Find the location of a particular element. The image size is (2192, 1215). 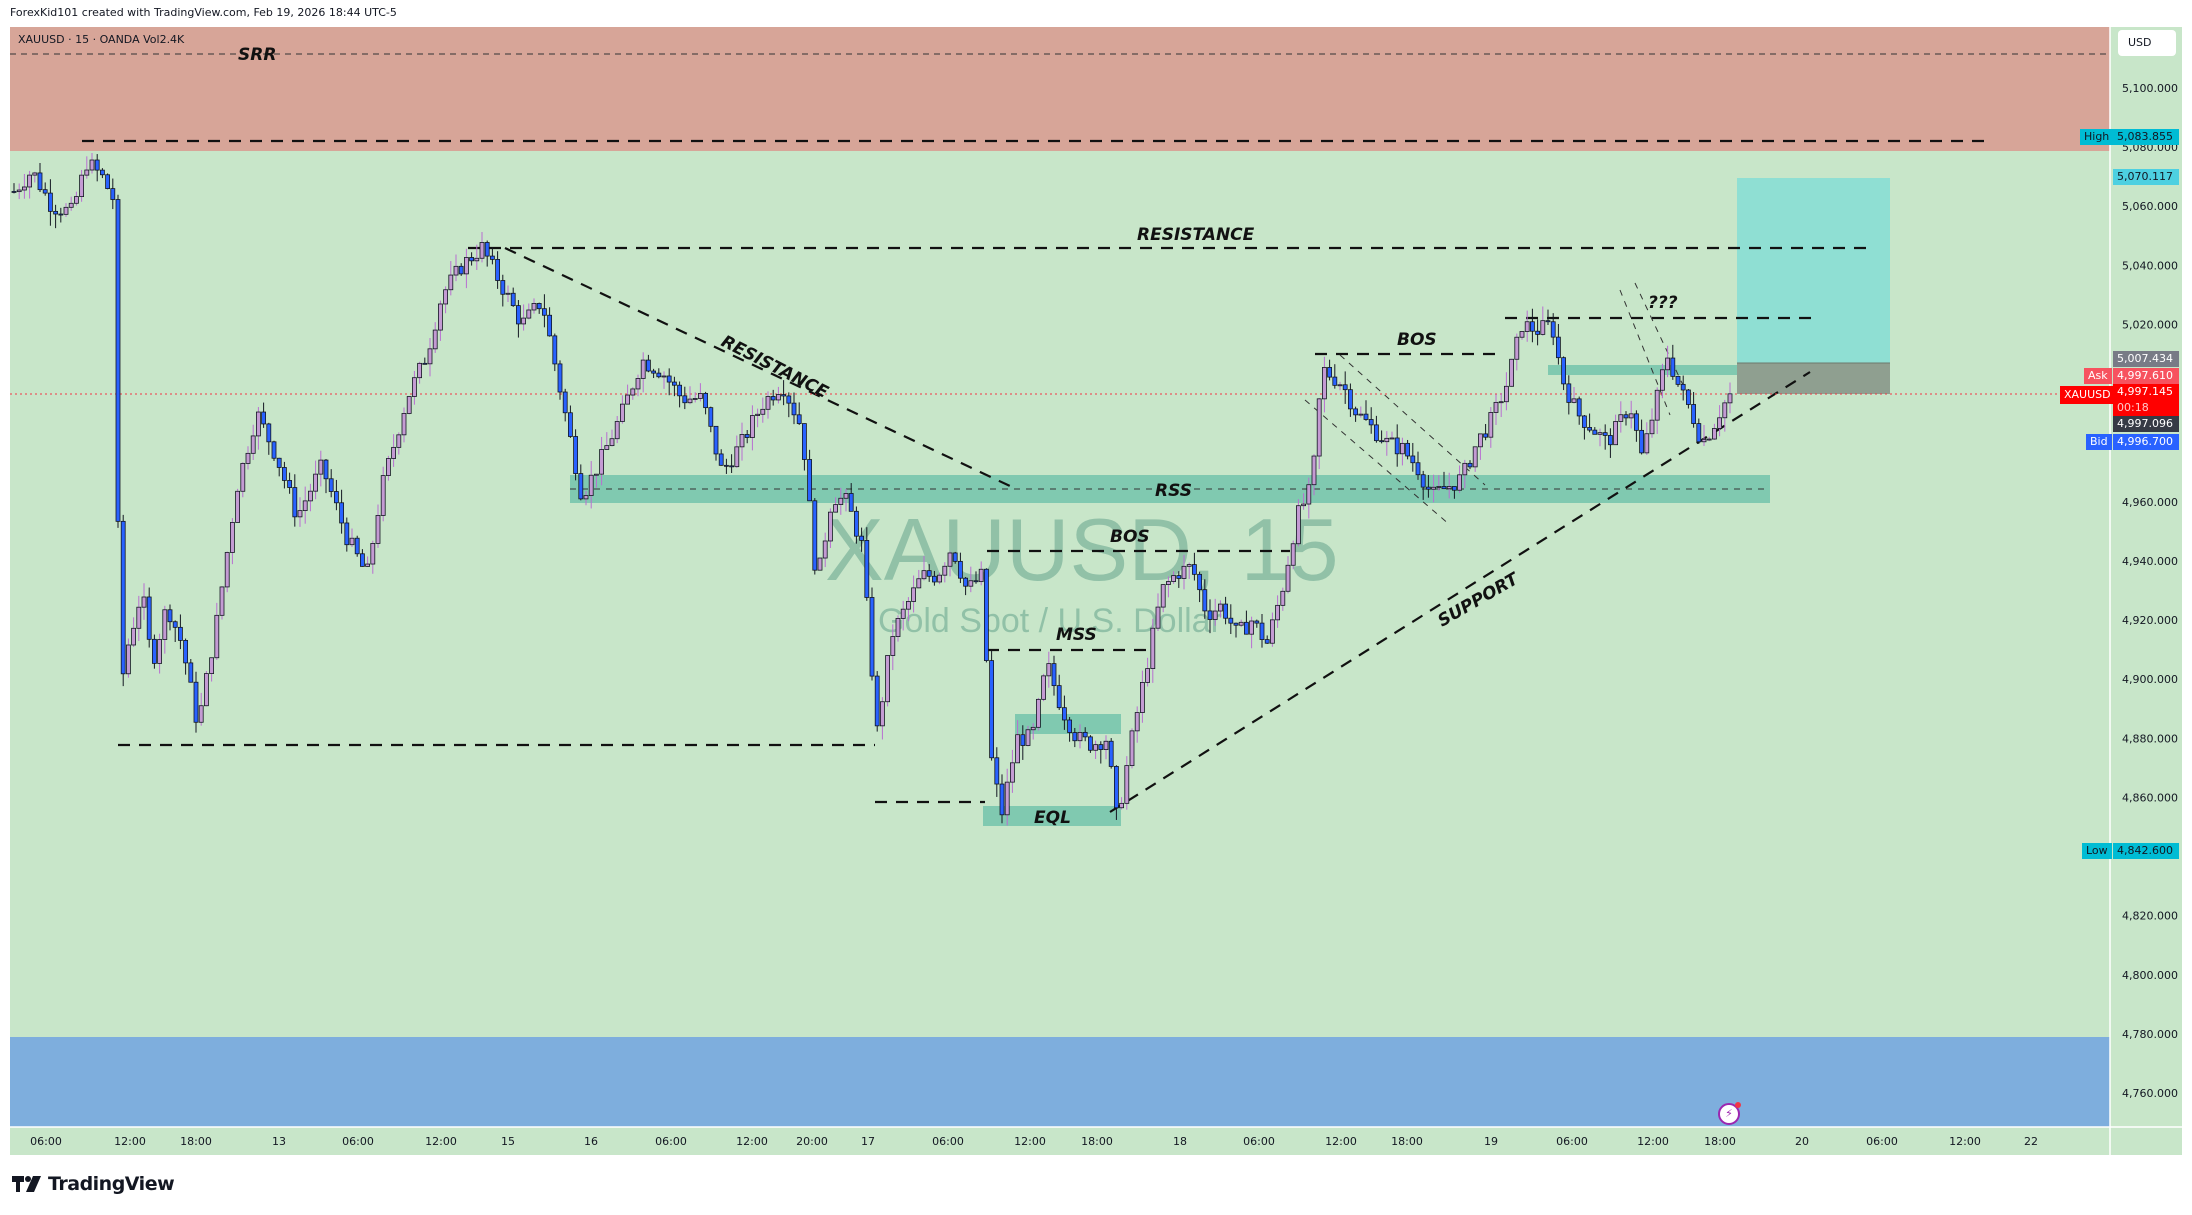

label-resistance-top: RESISTANCE is located at coordinates (1196, 235).